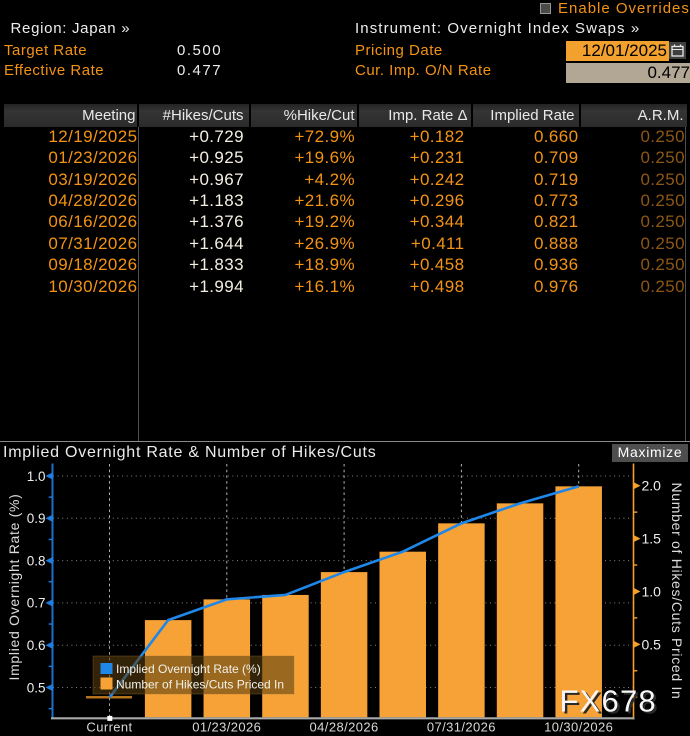 This screenshot has width=690, height=736. I want to click on svg-text: 0.9, so click(36, 518).